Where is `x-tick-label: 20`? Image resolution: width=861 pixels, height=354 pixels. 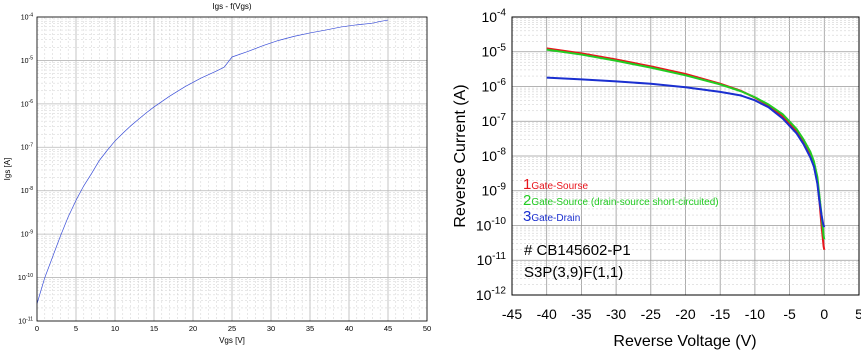 x-tick-label: 20 is located at coordinates (193, 328).